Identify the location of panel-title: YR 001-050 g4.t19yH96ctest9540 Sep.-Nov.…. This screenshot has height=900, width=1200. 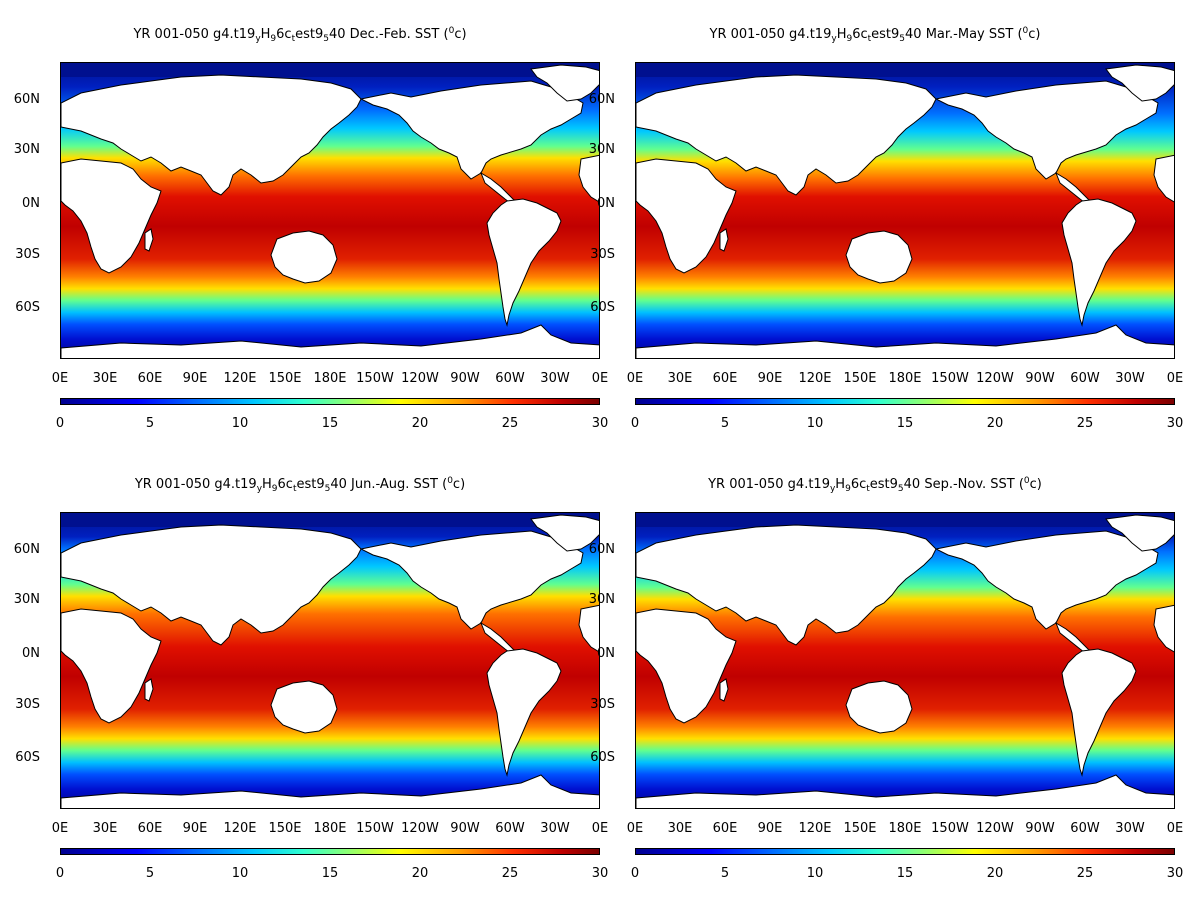
(875, 485).